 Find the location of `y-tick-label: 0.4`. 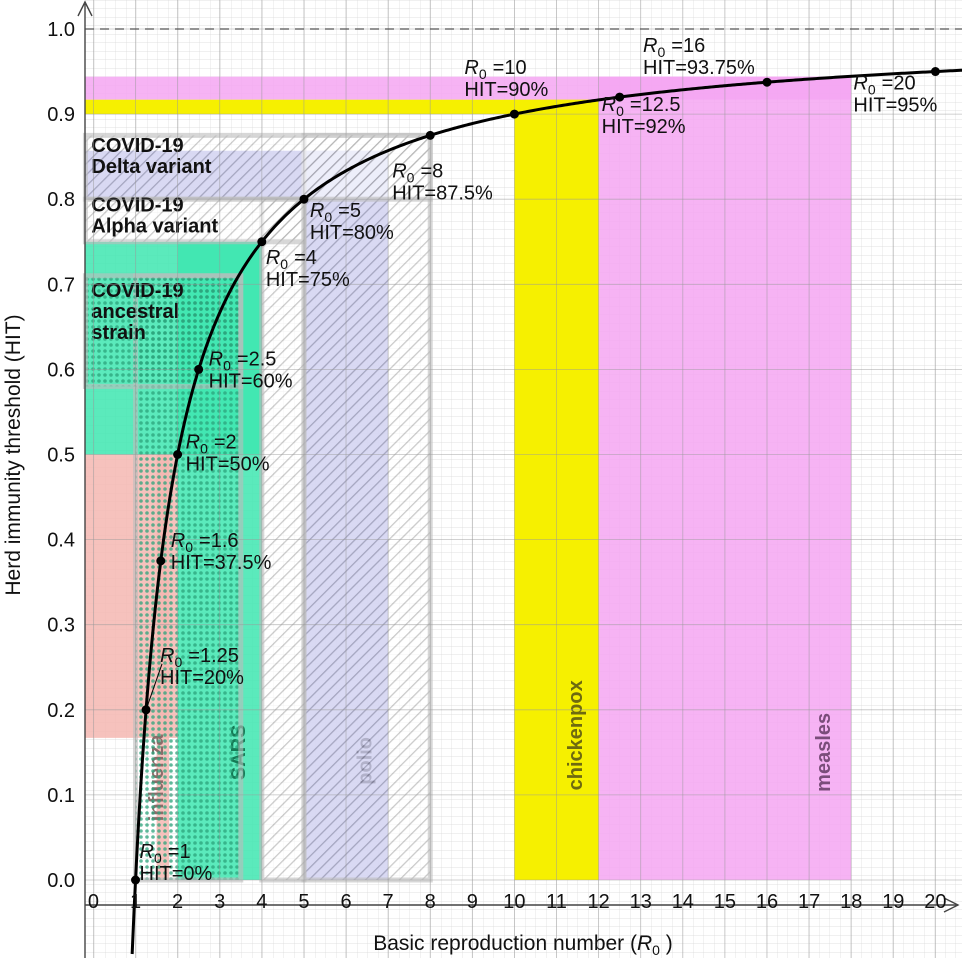

y-tick-label: 0.4 is located at coordinates (61, 541).